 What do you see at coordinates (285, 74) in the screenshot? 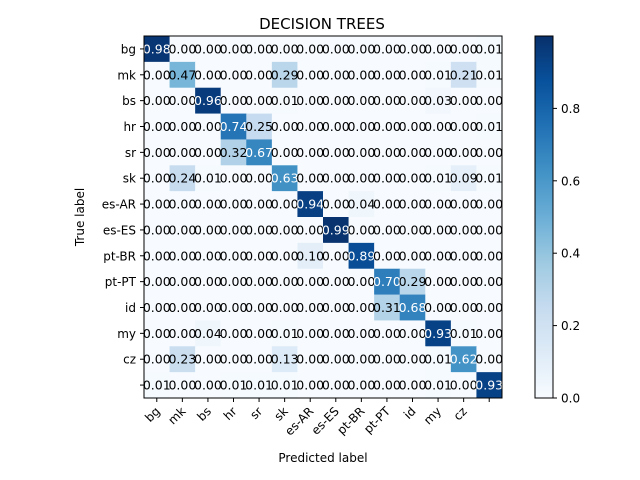
I see `cell-value-label: 0.29` at bounding box center [285, 74].